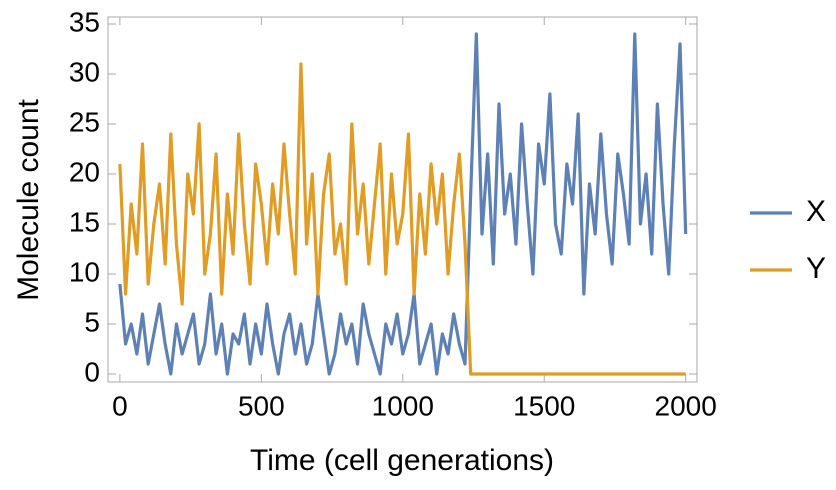 The width and height of the screenshot is (836, 490). I want to click on x-tick-label: 500, so click(261, 405).